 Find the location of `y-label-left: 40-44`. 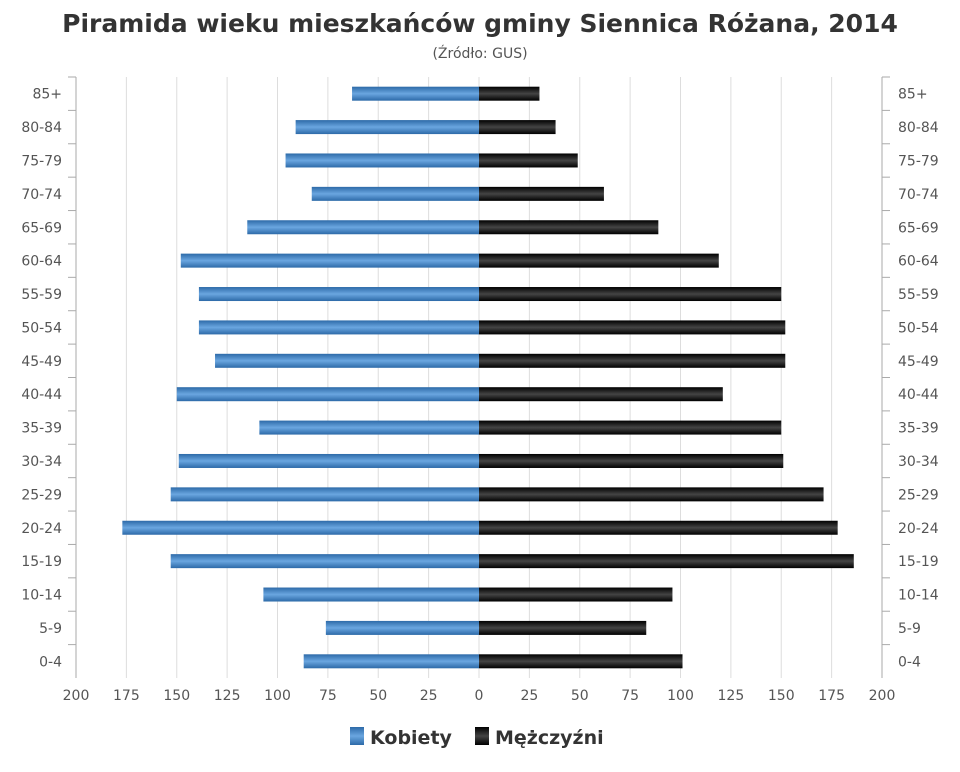

y-label-left: 40-44 is located at coordinates (41, 395).